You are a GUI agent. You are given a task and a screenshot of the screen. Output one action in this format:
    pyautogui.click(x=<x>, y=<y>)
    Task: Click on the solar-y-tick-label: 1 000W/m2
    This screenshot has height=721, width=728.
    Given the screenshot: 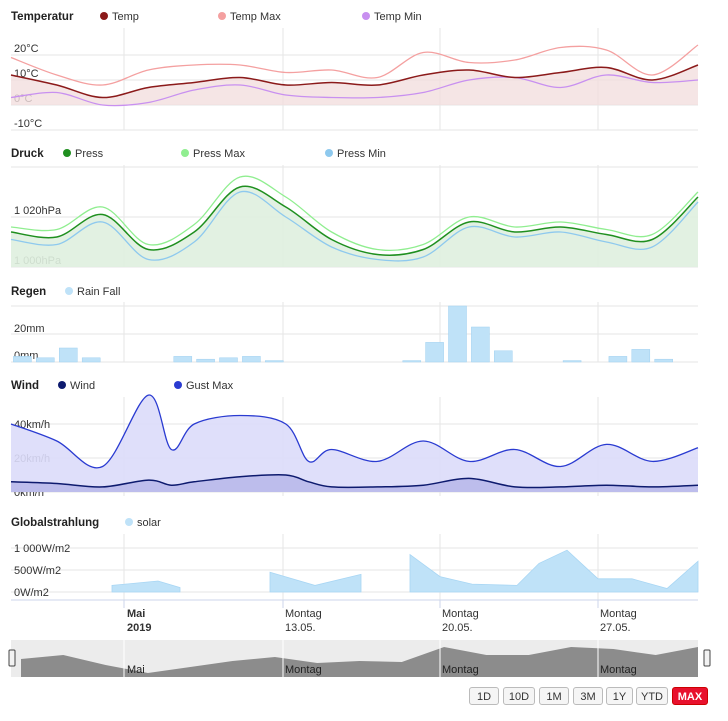 What is the action you would take?
    pyautogui.click(x=42, y=549)
    